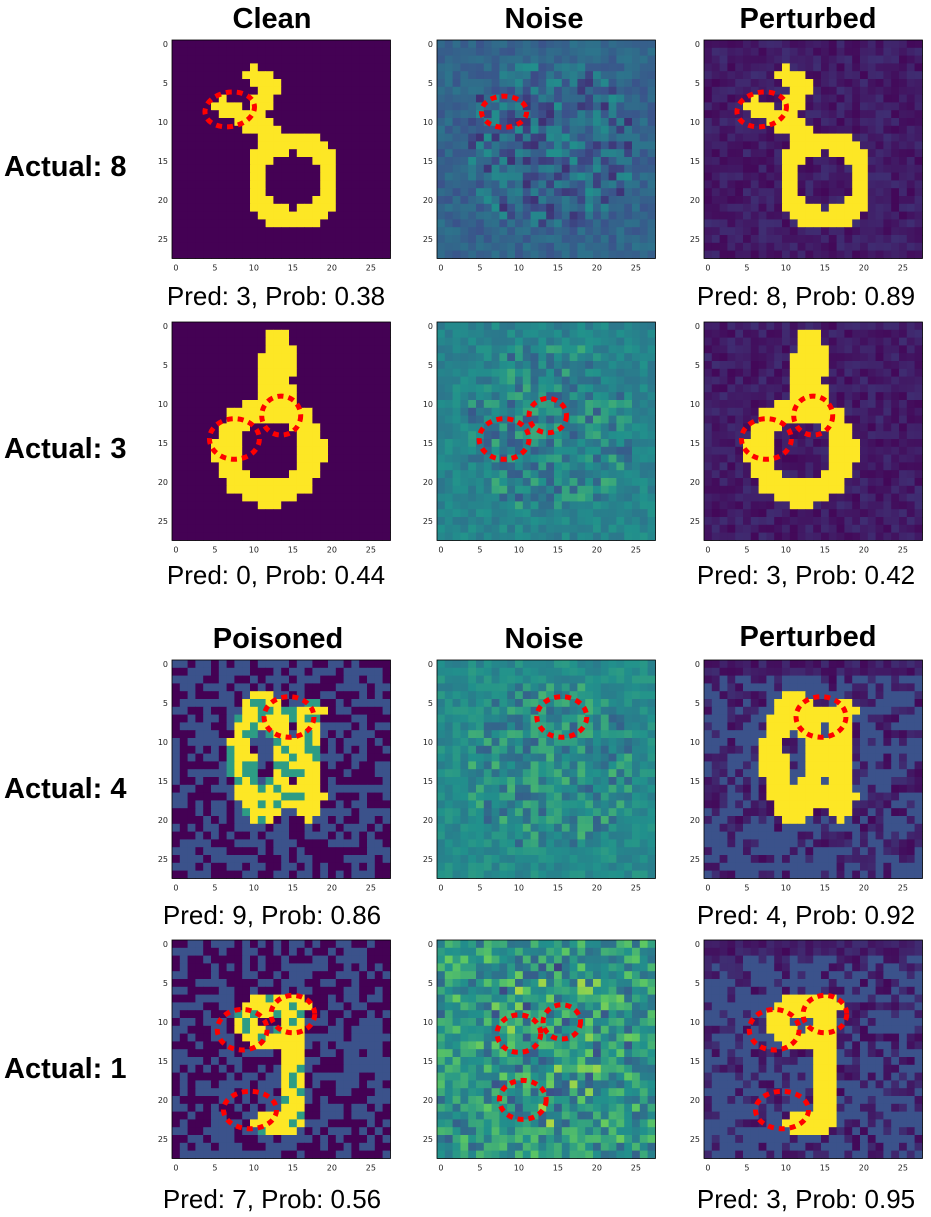 This screenshot has height=1217, width=931. What do you see at coordinates (65, 789) in the screenshot?
I see `row-label-actual-4: Actual: 4` at bounding box center [65, 789].